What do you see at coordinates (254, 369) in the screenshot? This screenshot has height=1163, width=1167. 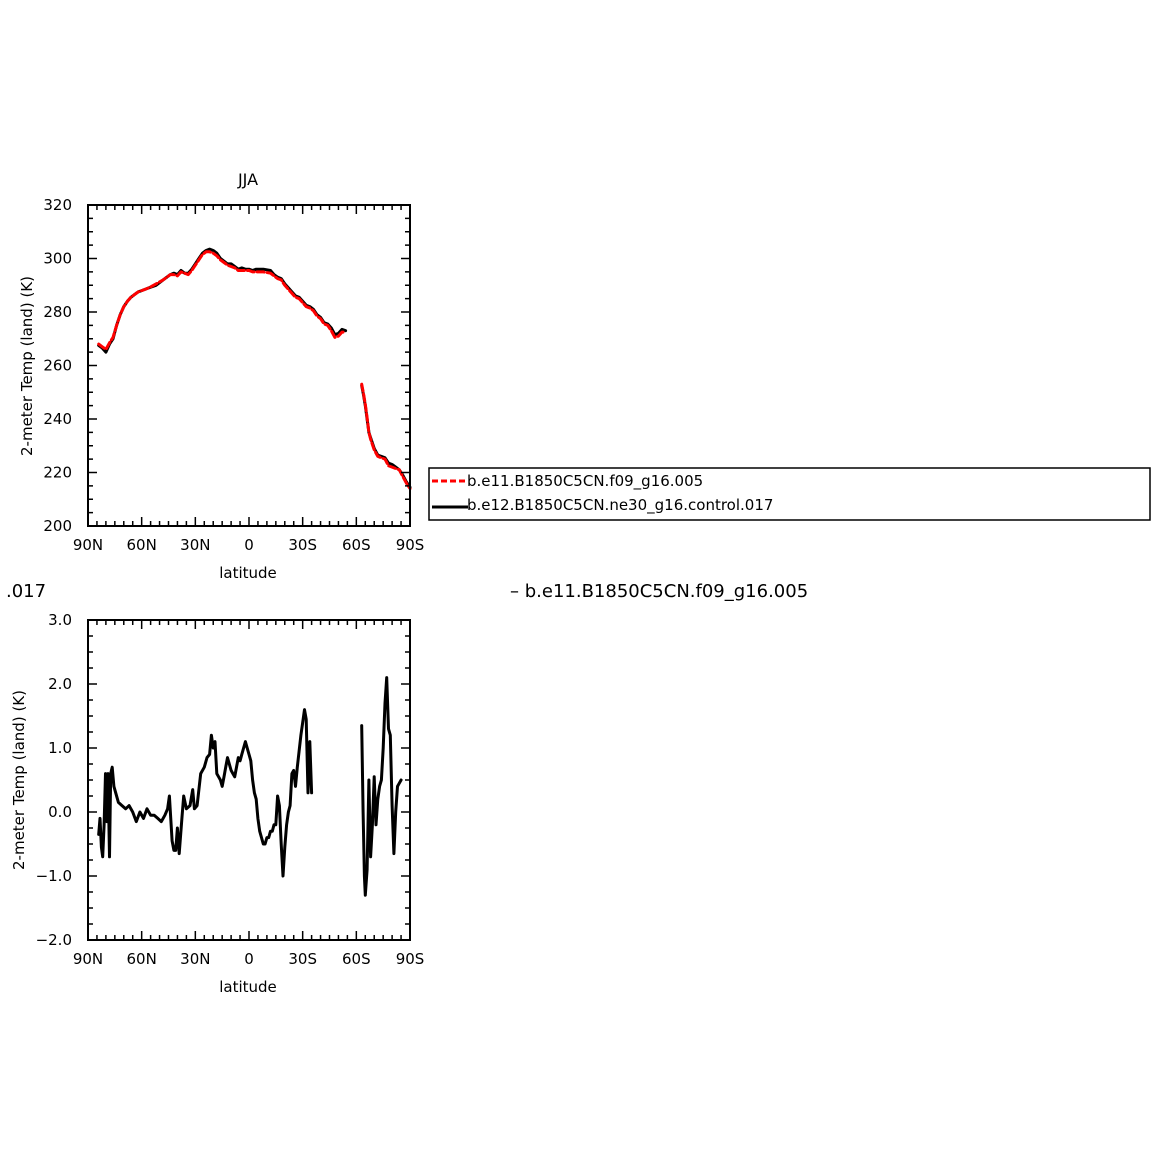 I see `top-plot-lines` at bounding box center [254, 369].